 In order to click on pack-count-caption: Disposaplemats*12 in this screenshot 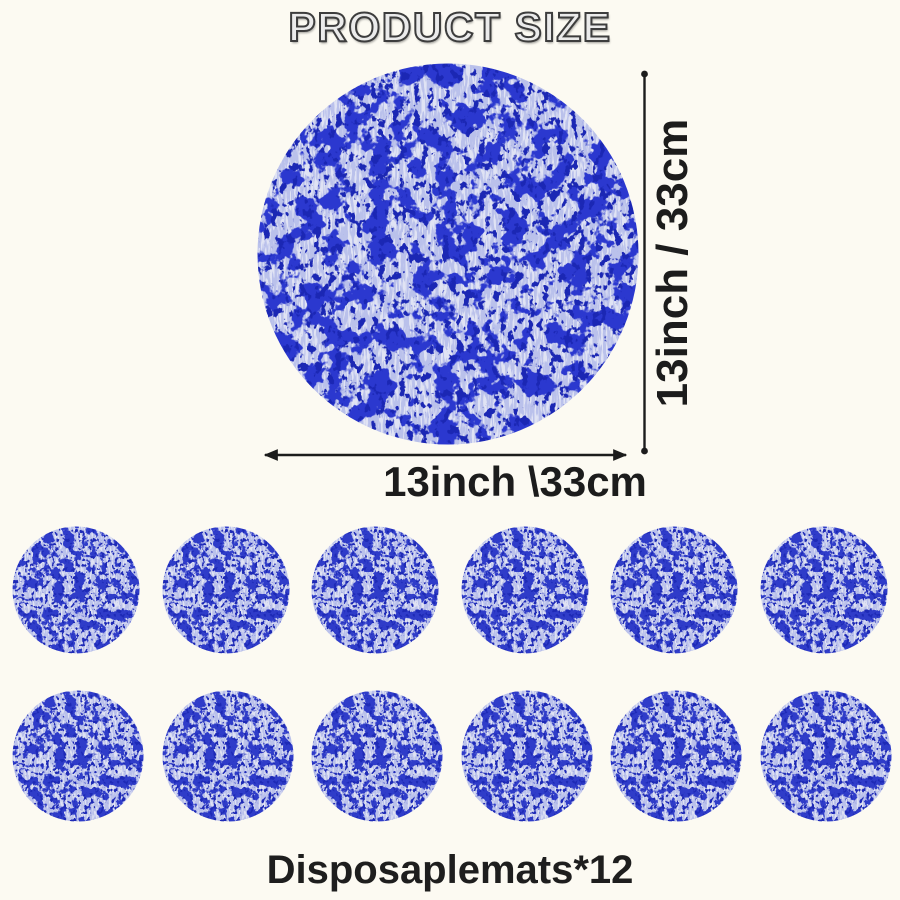, I will do `click(450, 870)`.